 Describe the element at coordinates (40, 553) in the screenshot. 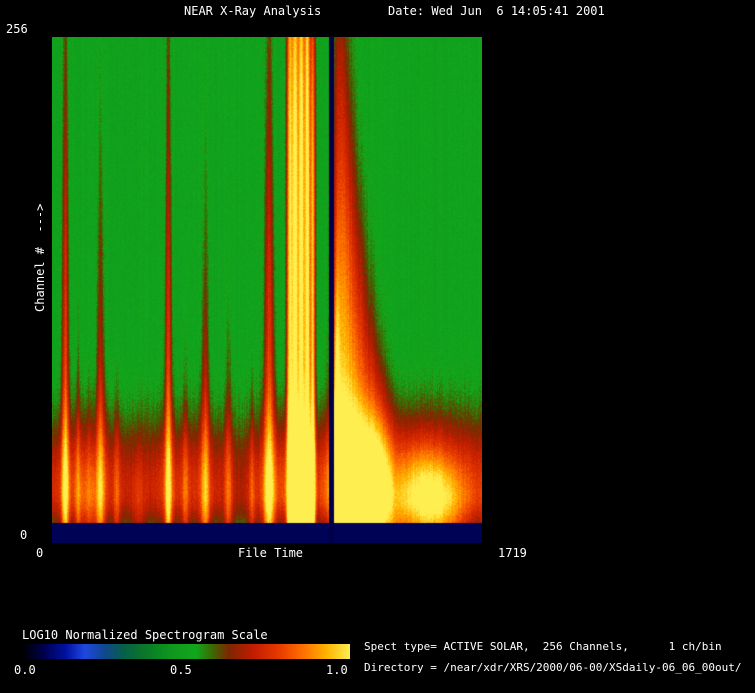

I see `x-axis-min-label: 0` at that location.